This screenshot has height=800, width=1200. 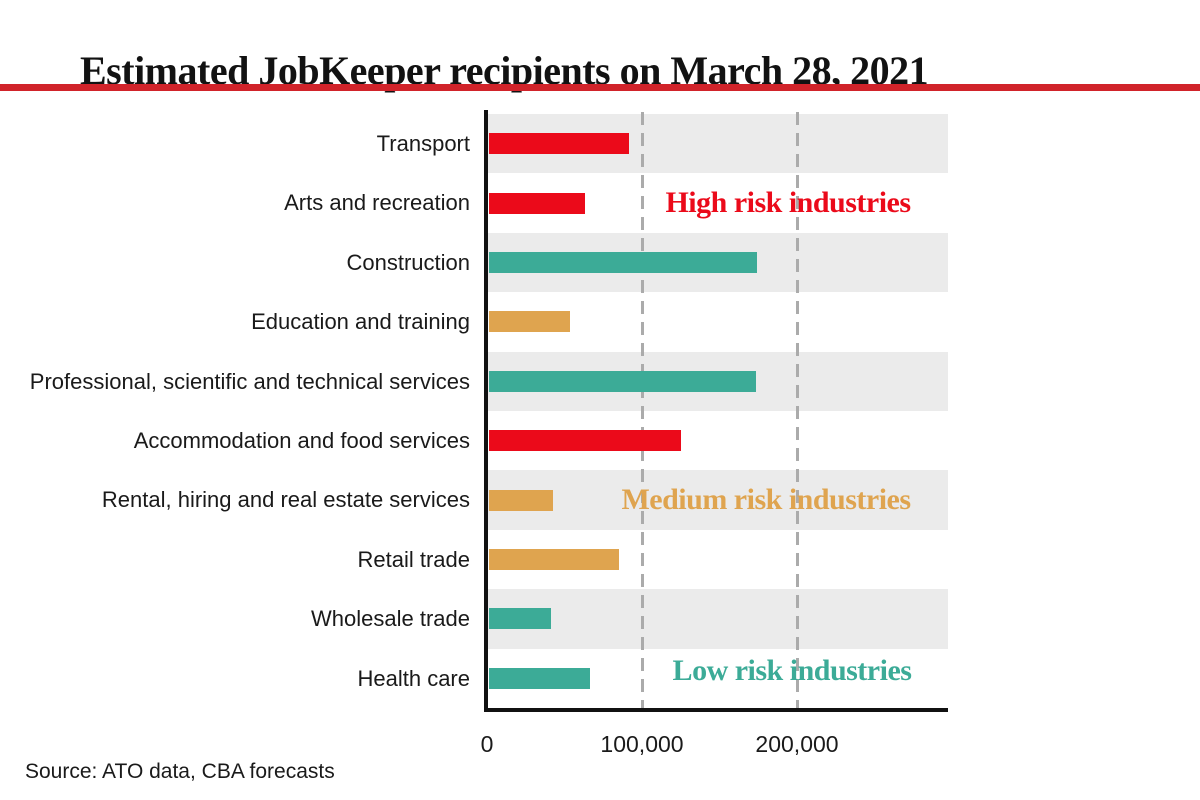 What do you see at coordinates (788, 202) in the screenshot?
I see `annotation-high-risk: High risk industries` at bounding box center [788, 202].